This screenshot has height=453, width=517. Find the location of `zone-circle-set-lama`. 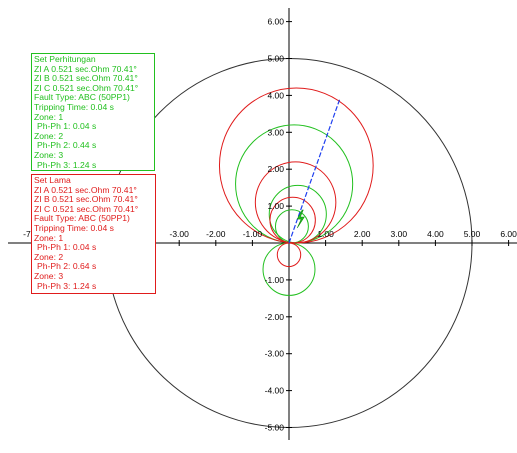

zone-circle-set-lama is located at coordinates (292, 220).